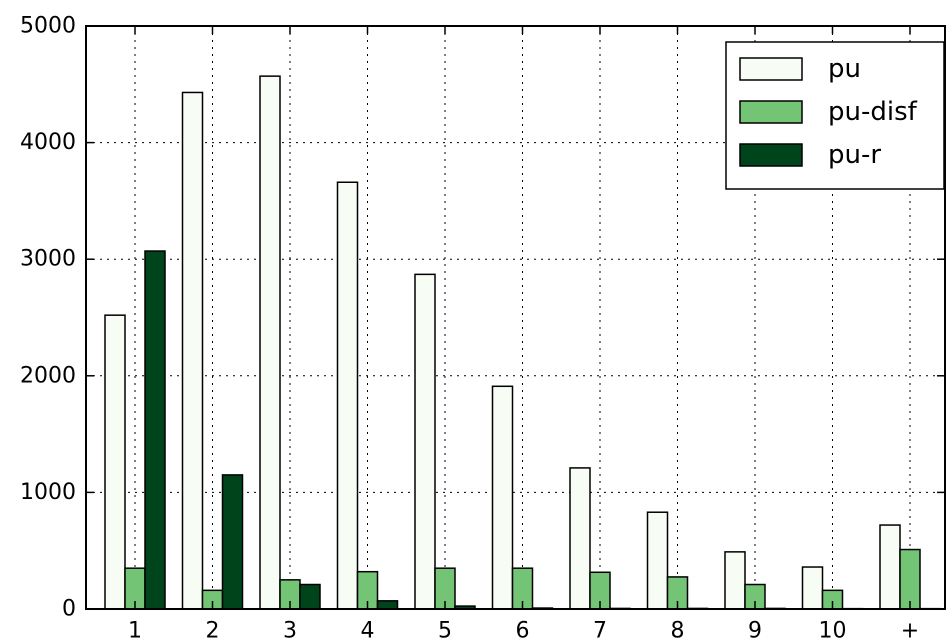  What do you see at coordinates (771, 112) in the screenshot?
I see `legend-swatch-pu-disf` at bounding box center [771, 112].